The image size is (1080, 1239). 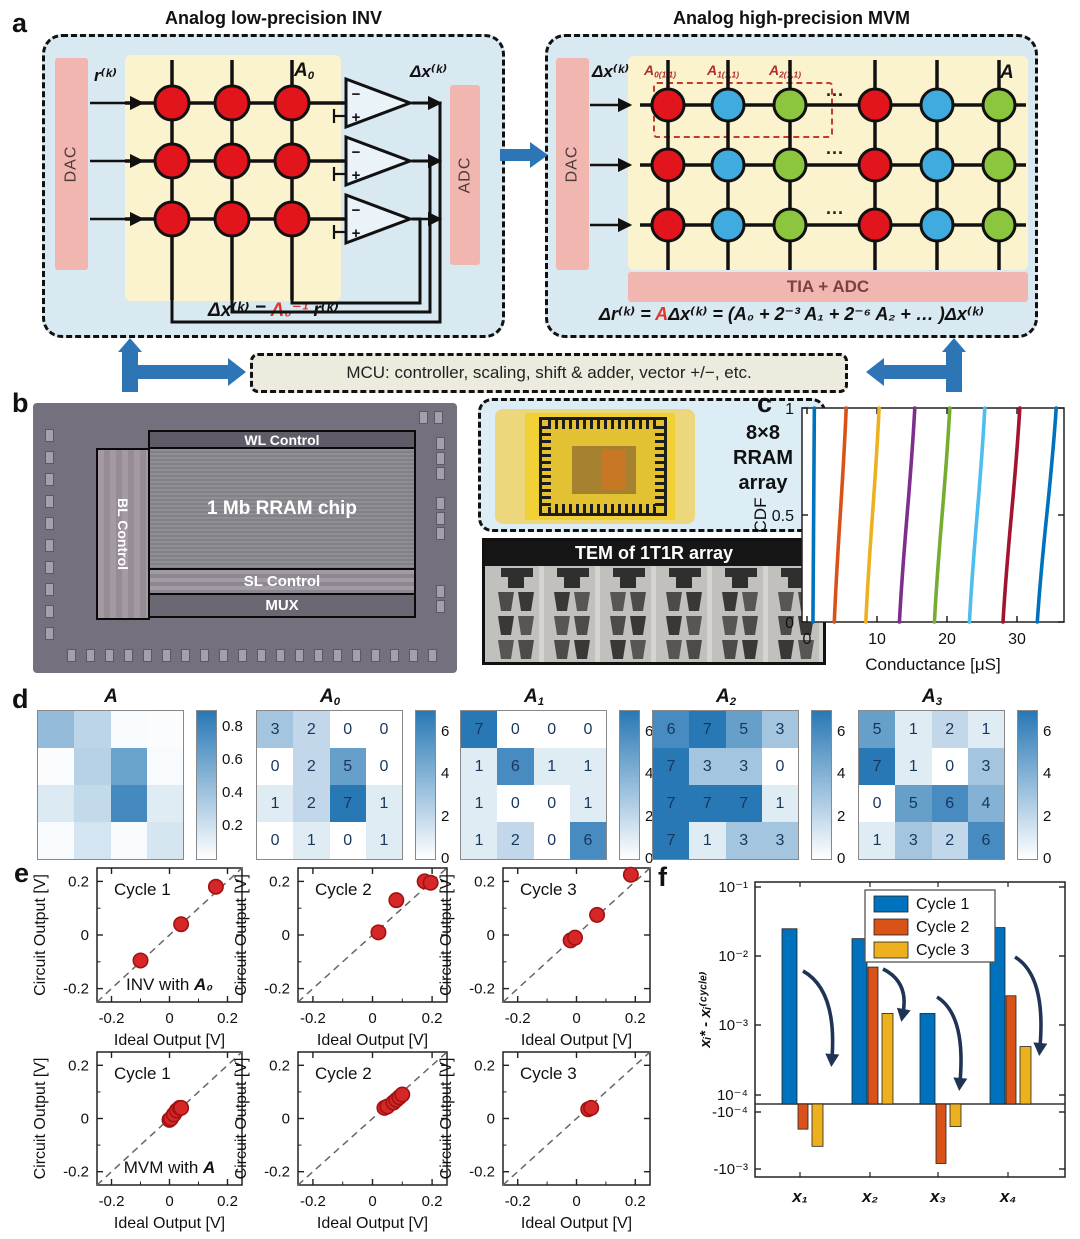 What do you see at coordinates (841, 732) in the screenshot?
I see `colorbar-tick-label: 6` at bounding box center [841, 732].